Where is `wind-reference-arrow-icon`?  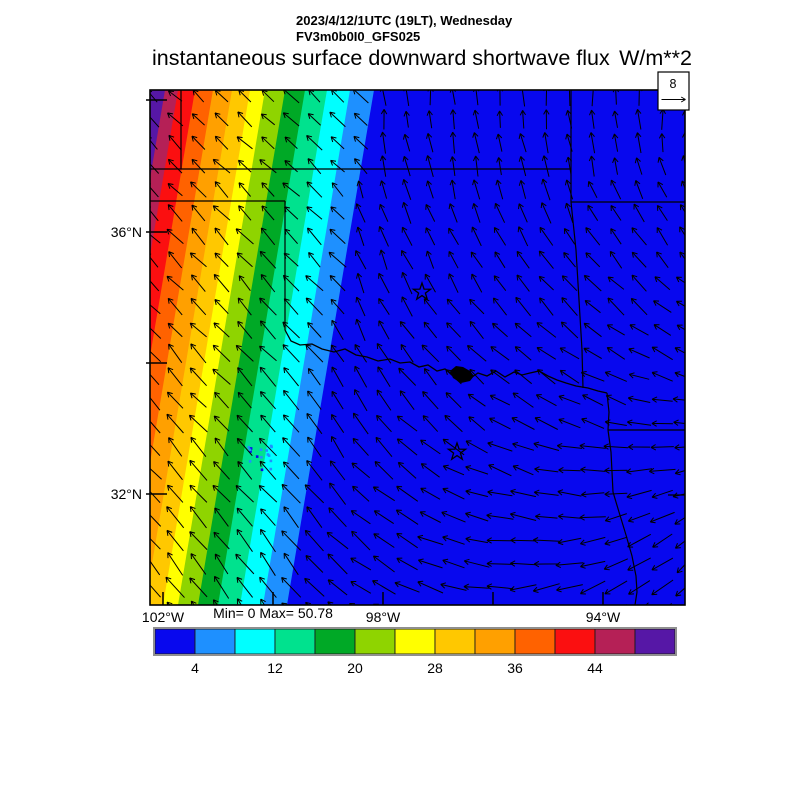
wind-reference-arrow-icon is located at coordinates (673, 99).